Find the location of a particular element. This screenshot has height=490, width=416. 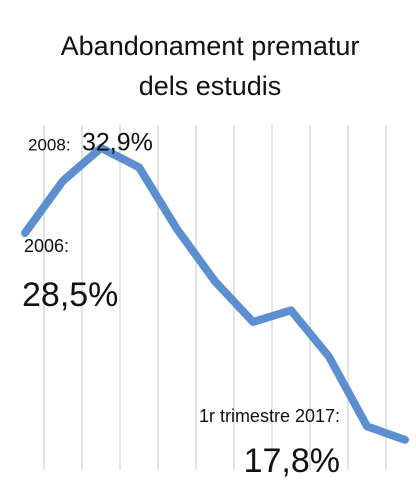

annotation: 2006: is located at coordinates (46, 246).